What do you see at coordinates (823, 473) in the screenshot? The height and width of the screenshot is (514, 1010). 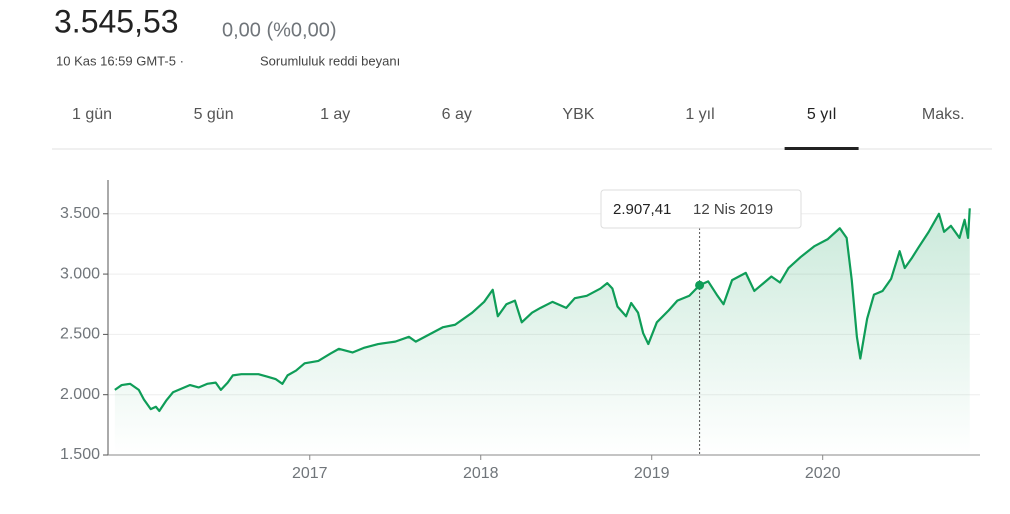 I see `x-tick-label: 2020` at bounding box center [823, 473].